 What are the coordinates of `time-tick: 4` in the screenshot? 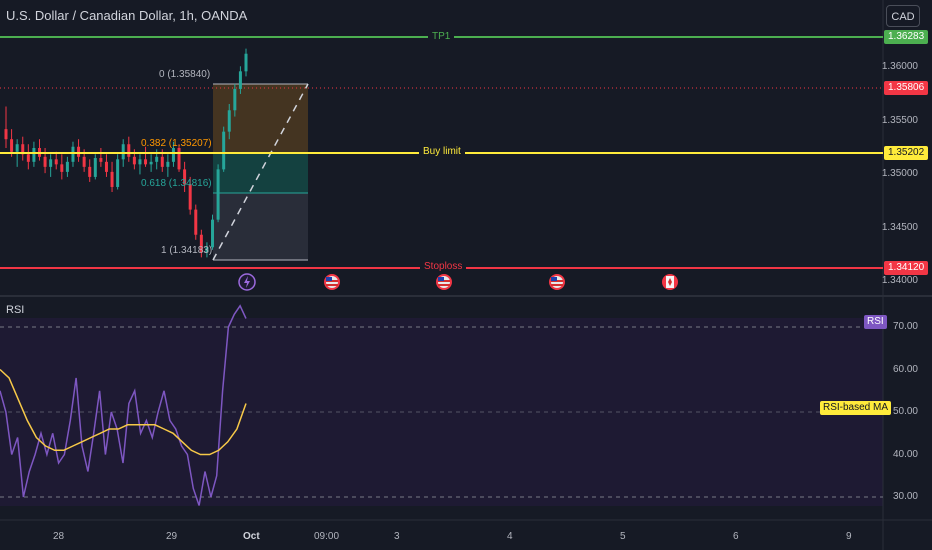 It's located at (510, 536).